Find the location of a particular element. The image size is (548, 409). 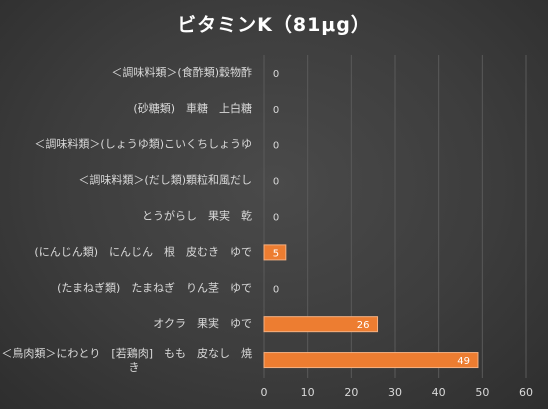

category-label: ＜調味料類＞(しょうゆ類)こいくちしょうゆ is located at coordinates (143, 144).